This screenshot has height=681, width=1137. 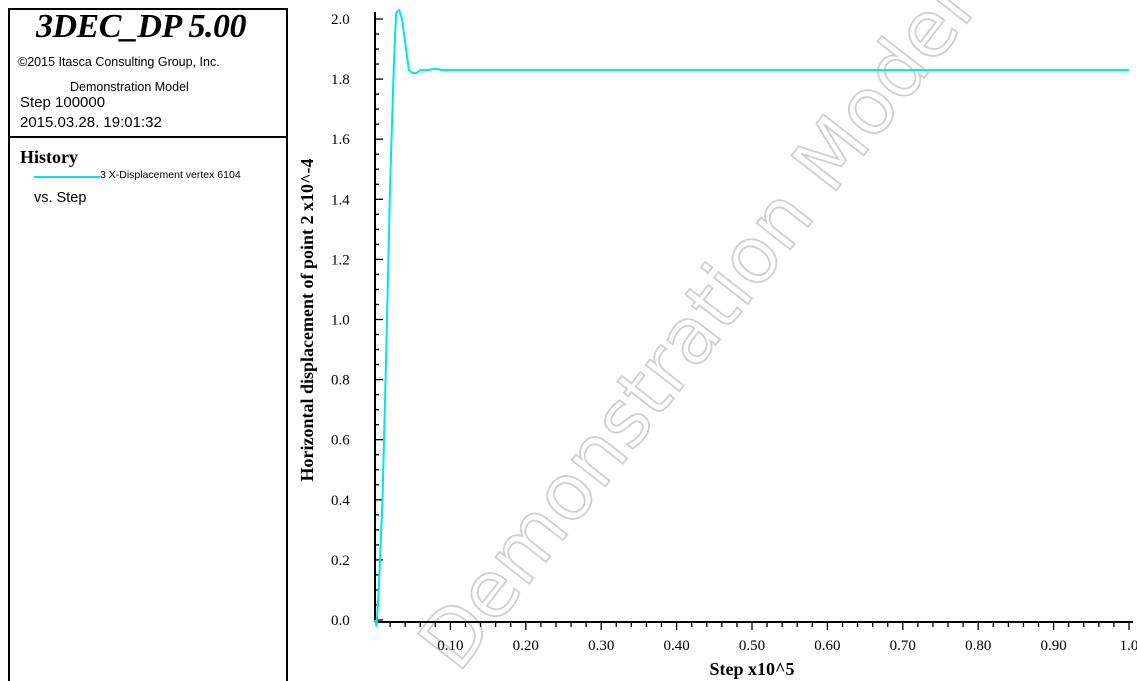 I want to click on history-heading: History, so click(x=49, y=157).